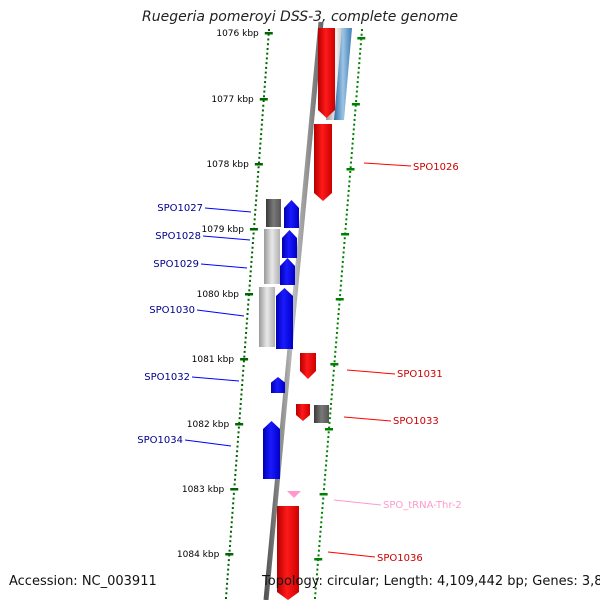  Describe the element at coordinates (293, 310) in the screenshot. I see `genome-backbone` at that location.